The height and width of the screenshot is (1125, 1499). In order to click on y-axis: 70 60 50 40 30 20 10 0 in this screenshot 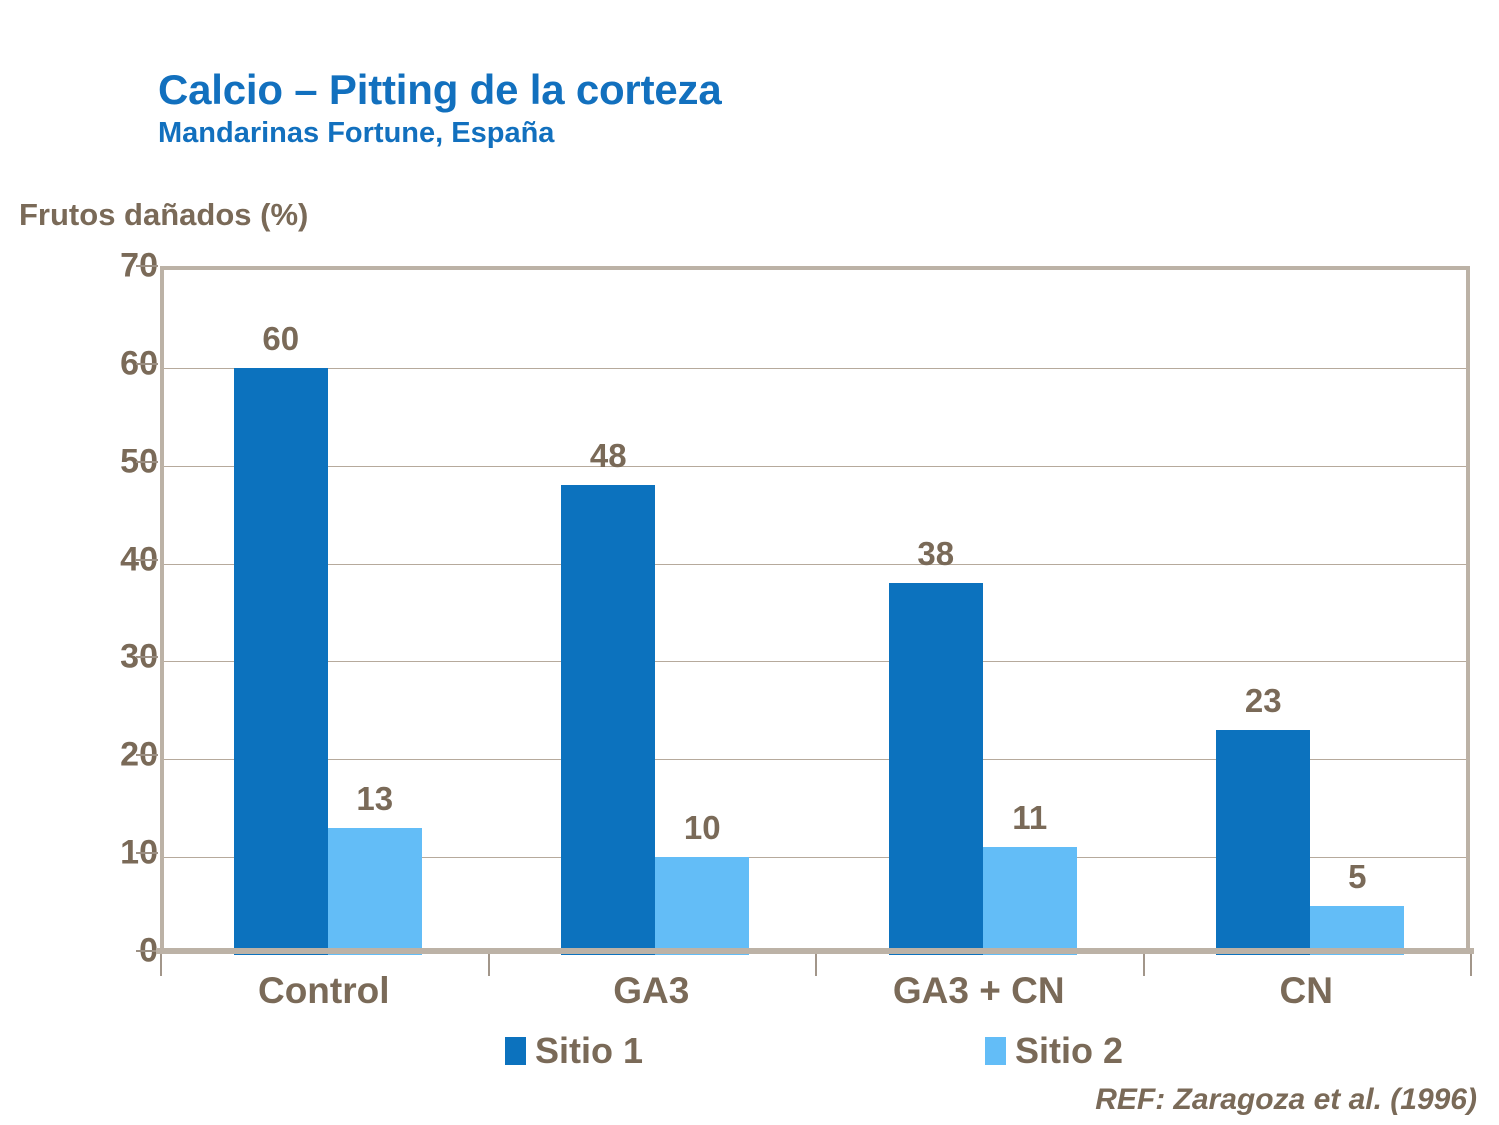, I will do `click(79, 562)`.